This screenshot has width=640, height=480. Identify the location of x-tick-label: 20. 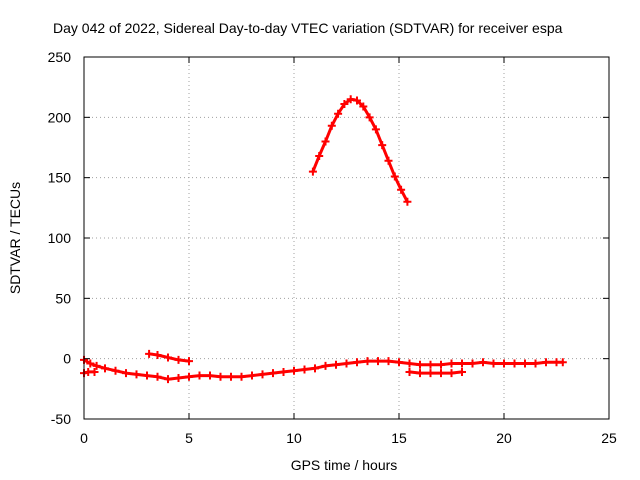
(504, 438).